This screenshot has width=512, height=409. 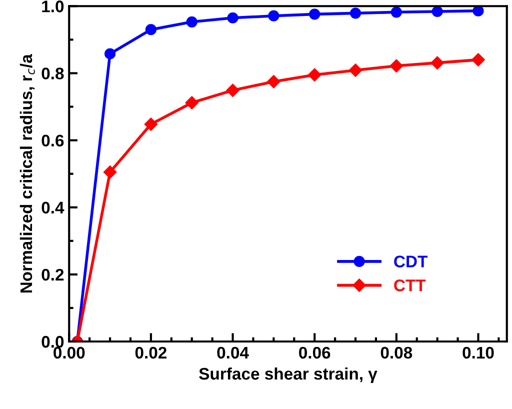 What do you see at coordinates (53, 274) in the screenshot?
I see `y-tick-label: 0.2` at bounding box center [53, 274].